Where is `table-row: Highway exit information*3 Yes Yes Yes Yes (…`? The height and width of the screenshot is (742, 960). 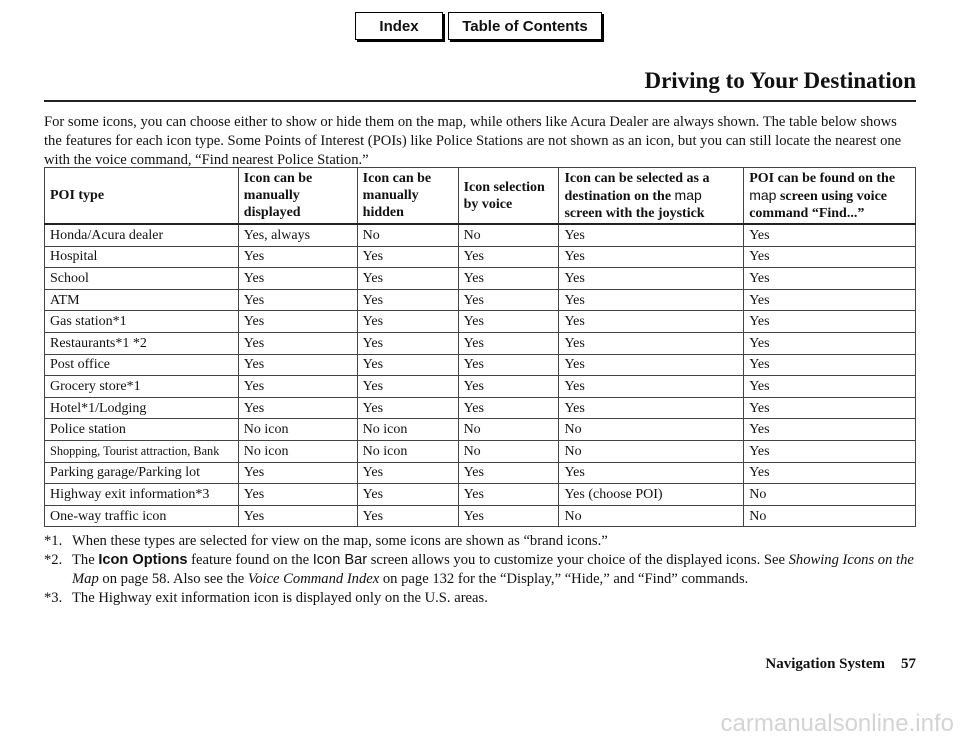
table-row: Highway exit information*3 Yes Yes Yes Yes (… is located at coordinates (480, 494).